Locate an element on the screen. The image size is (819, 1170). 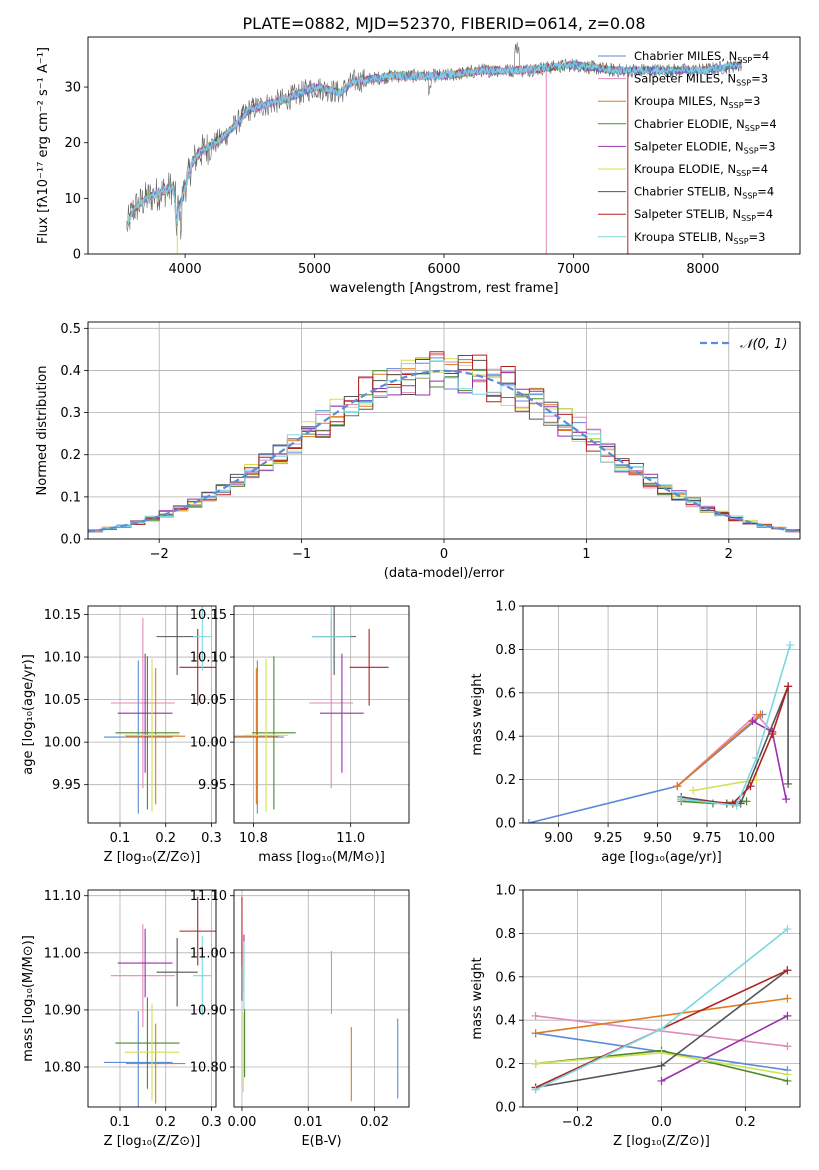
y-tick-label: 1.0 is located at coordinates (505, 607).